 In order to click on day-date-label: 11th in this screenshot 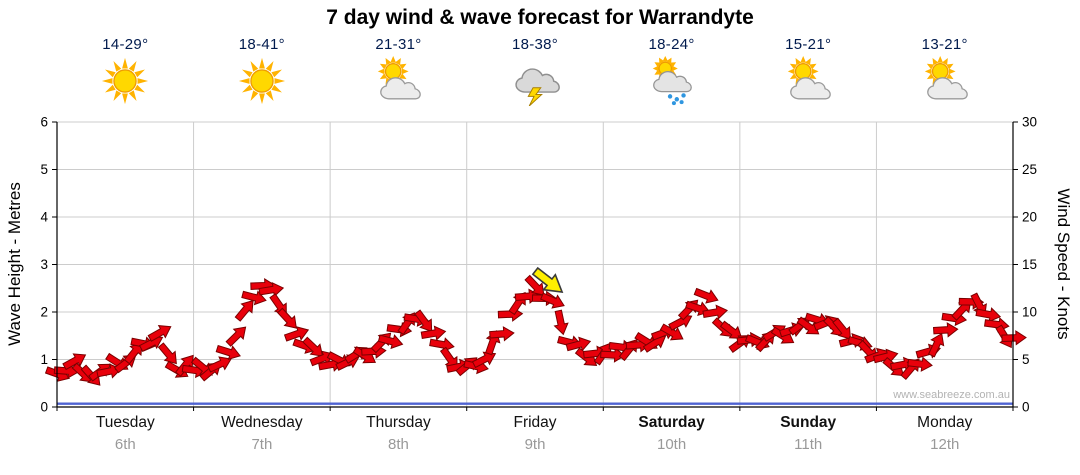, I will do `click(808, 444)`.